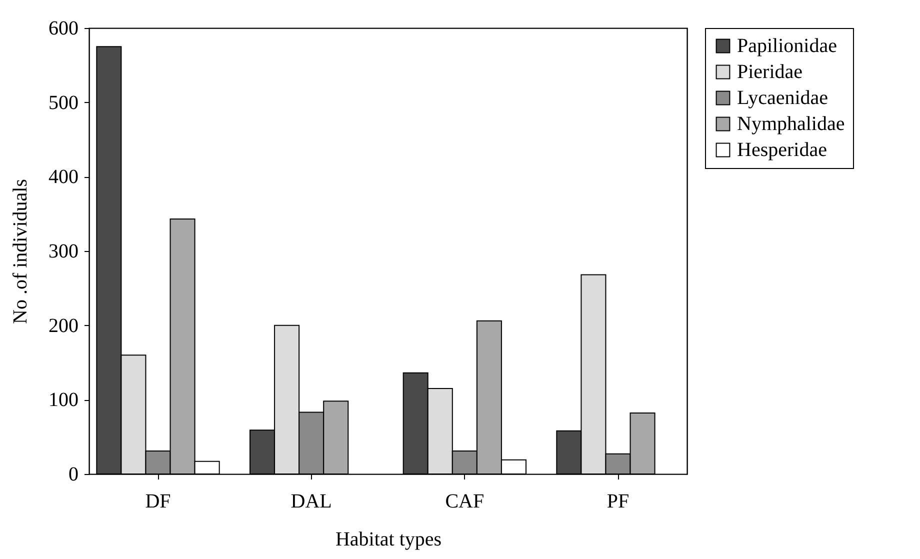 This screenshot has width=920, height=559. Describe the element at coordinates (782, 98) in the screenshot. I see `legend-label: Lycaenidae` at that location.